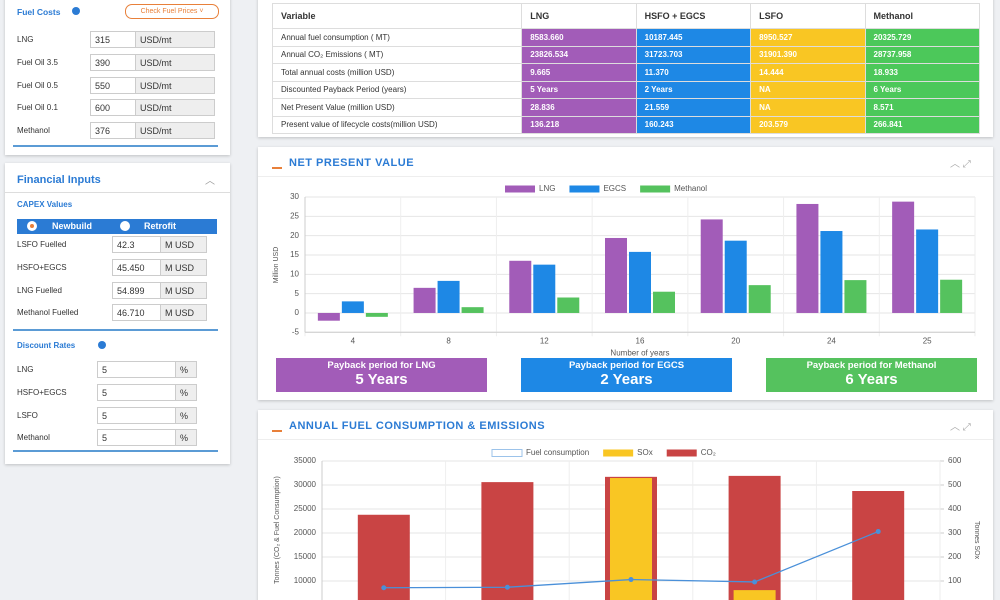 This screenshot has width=1000, height=600. I want to click on discount-title: Discount Rates, so click(46, 345).